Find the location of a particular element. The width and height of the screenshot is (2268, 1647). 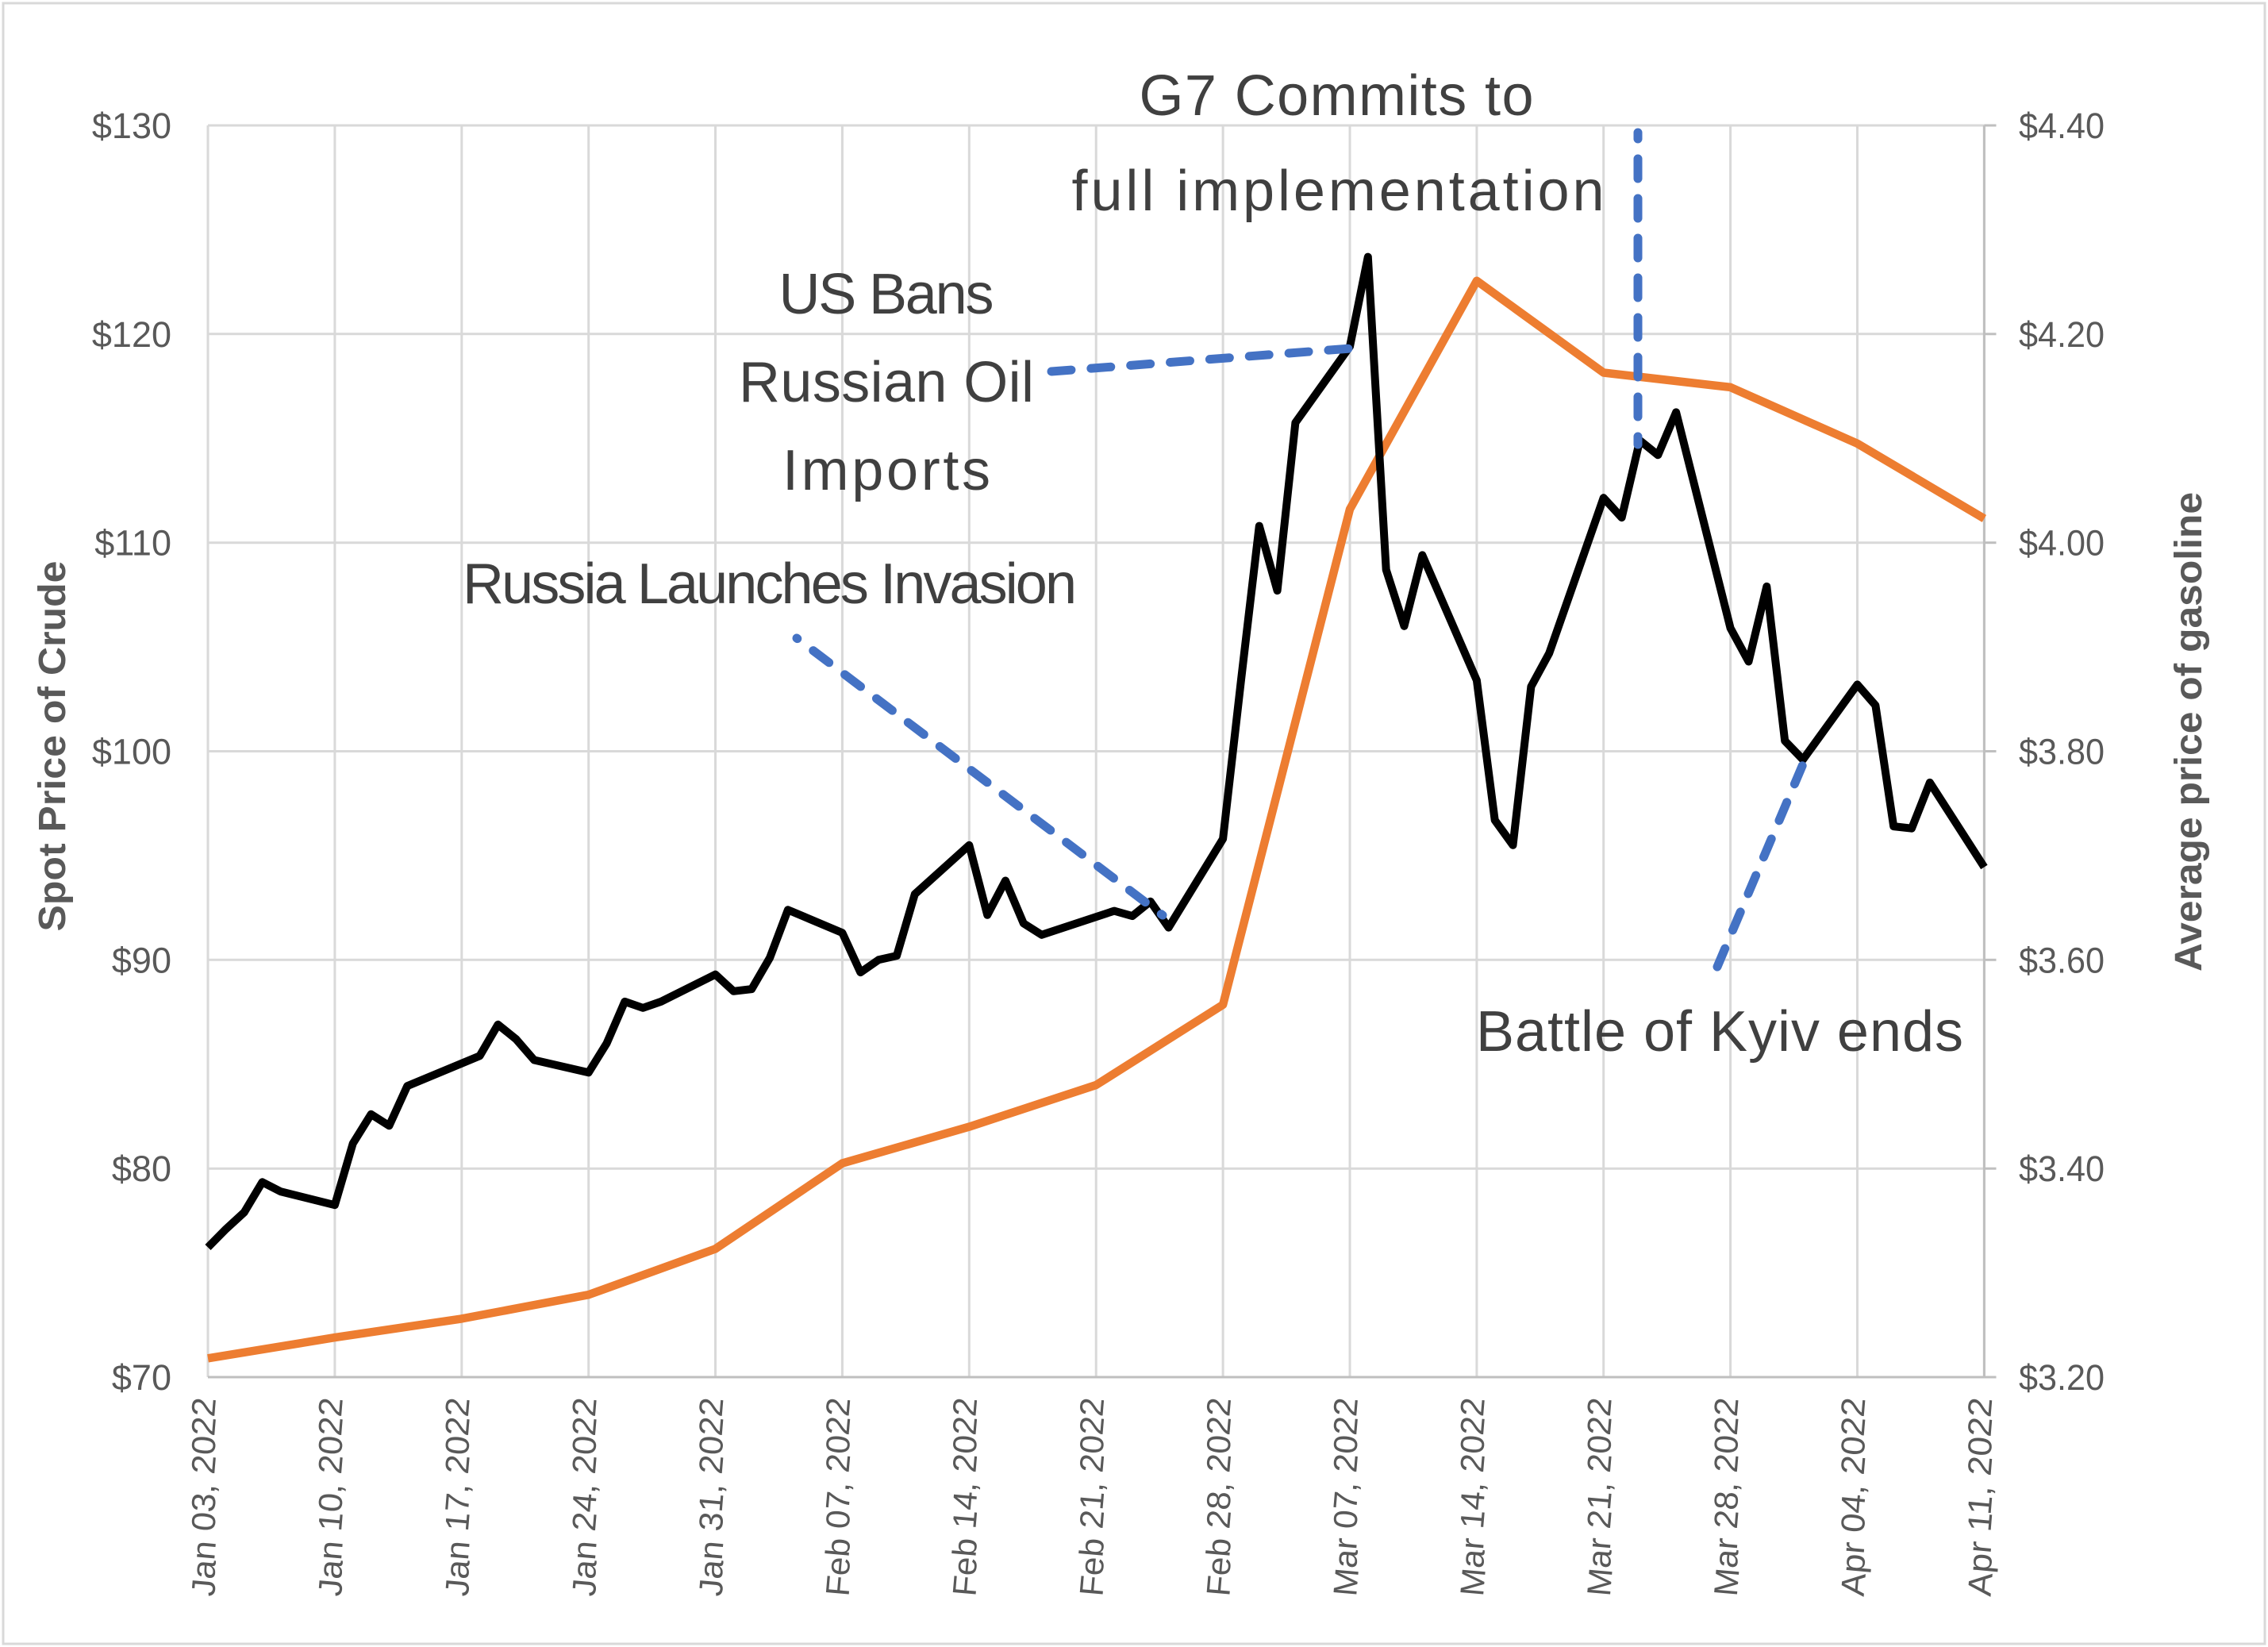

svg-text: Apr 11, 2022 is located at coordinates (1980, 1497).